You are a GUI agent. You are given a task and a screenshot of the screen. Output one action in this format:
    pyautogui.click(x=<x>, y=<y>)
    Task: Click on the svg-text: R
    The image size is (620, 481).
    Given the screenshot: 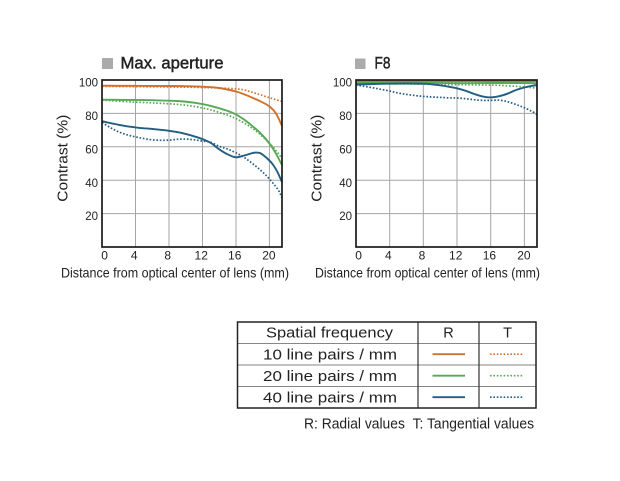 What is the action you would take?
    pyautogui.click(x=448, y=334)
    